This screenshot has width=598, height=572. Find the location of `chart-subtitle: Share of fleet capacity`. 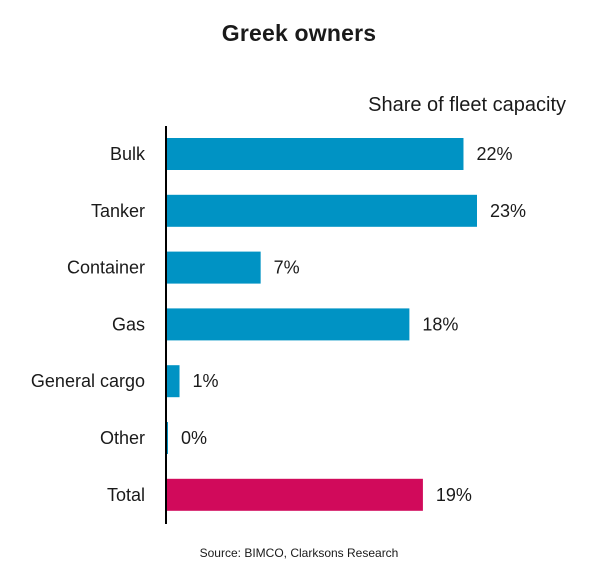

chart-subtitle: Share of fleet capacity is located at coordinates (467, 105).